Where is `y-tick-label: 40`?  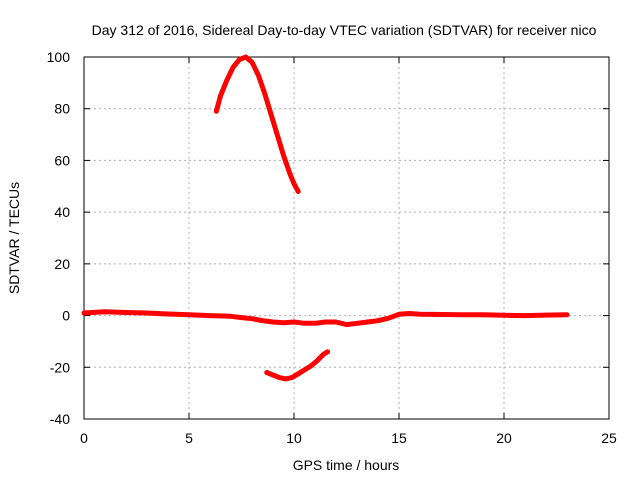
y-tick-label: 40 is located at coordinates (62, 212).